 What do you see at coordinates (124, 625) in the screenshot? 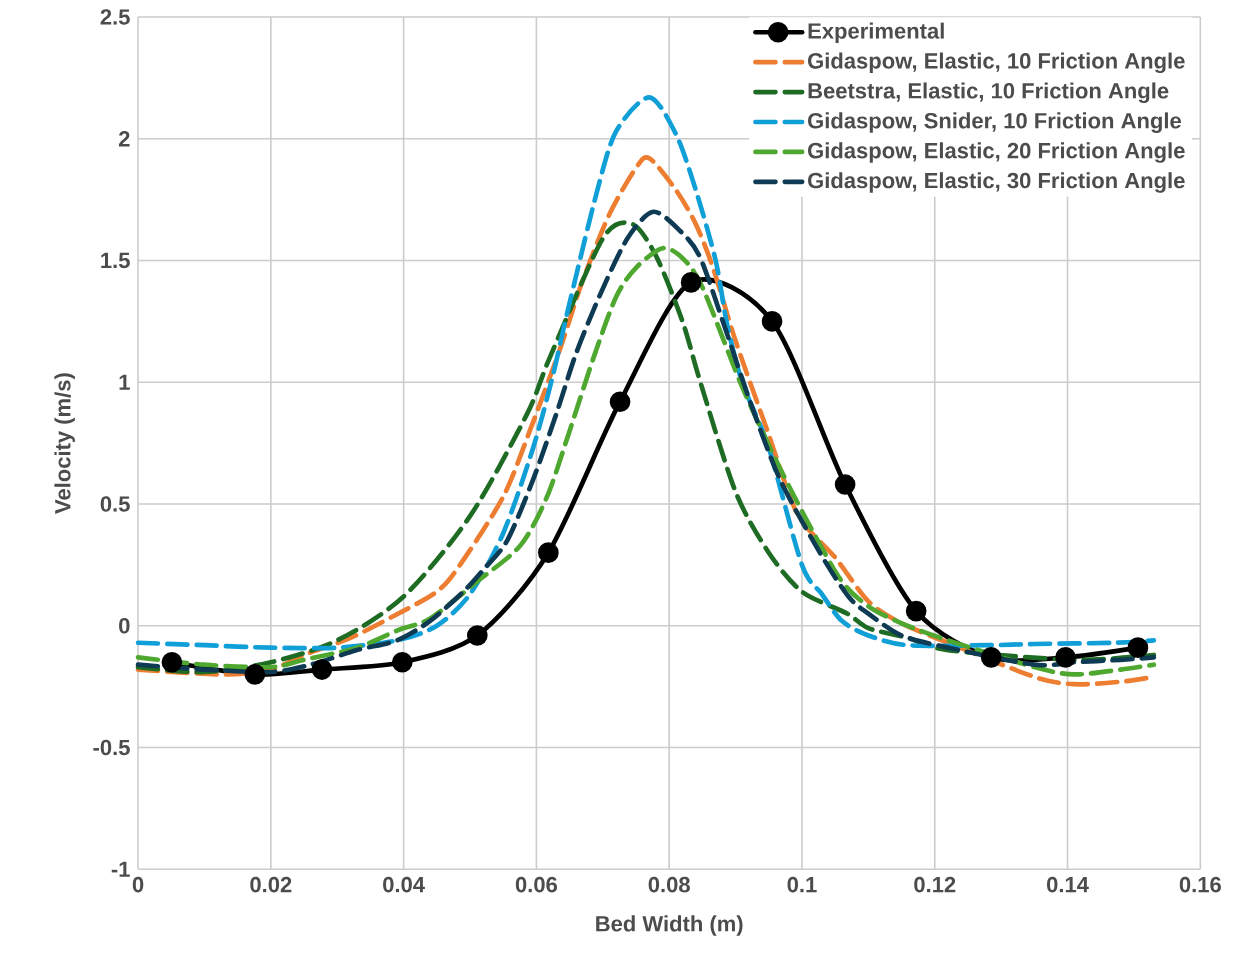
I see `y-tick-label: 0` at bounding box center [124, 625].